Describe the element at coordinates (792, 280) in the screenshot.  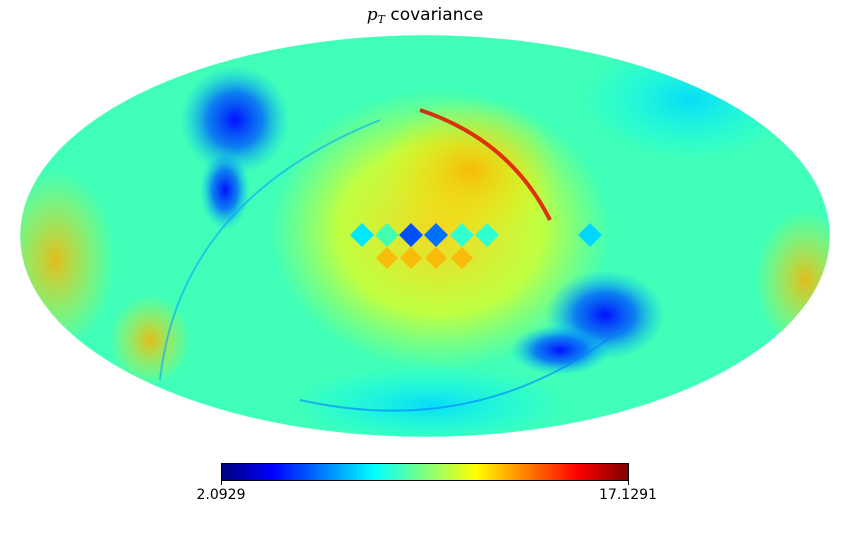
I see `east-warm-limb` at that location.